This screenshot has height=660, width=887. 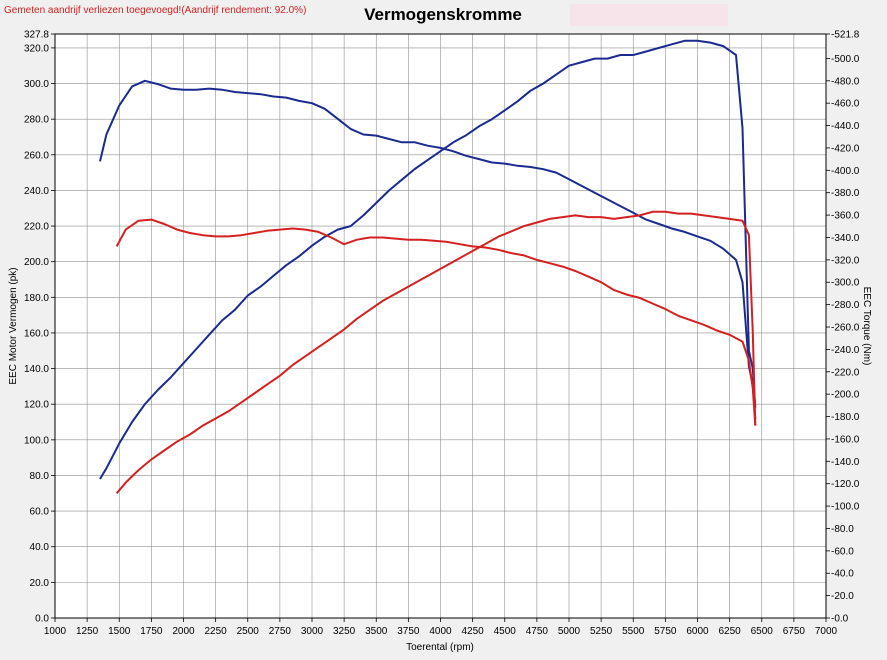 I want to click on right-tick-label: -521.8, so click(x=845, y=35).